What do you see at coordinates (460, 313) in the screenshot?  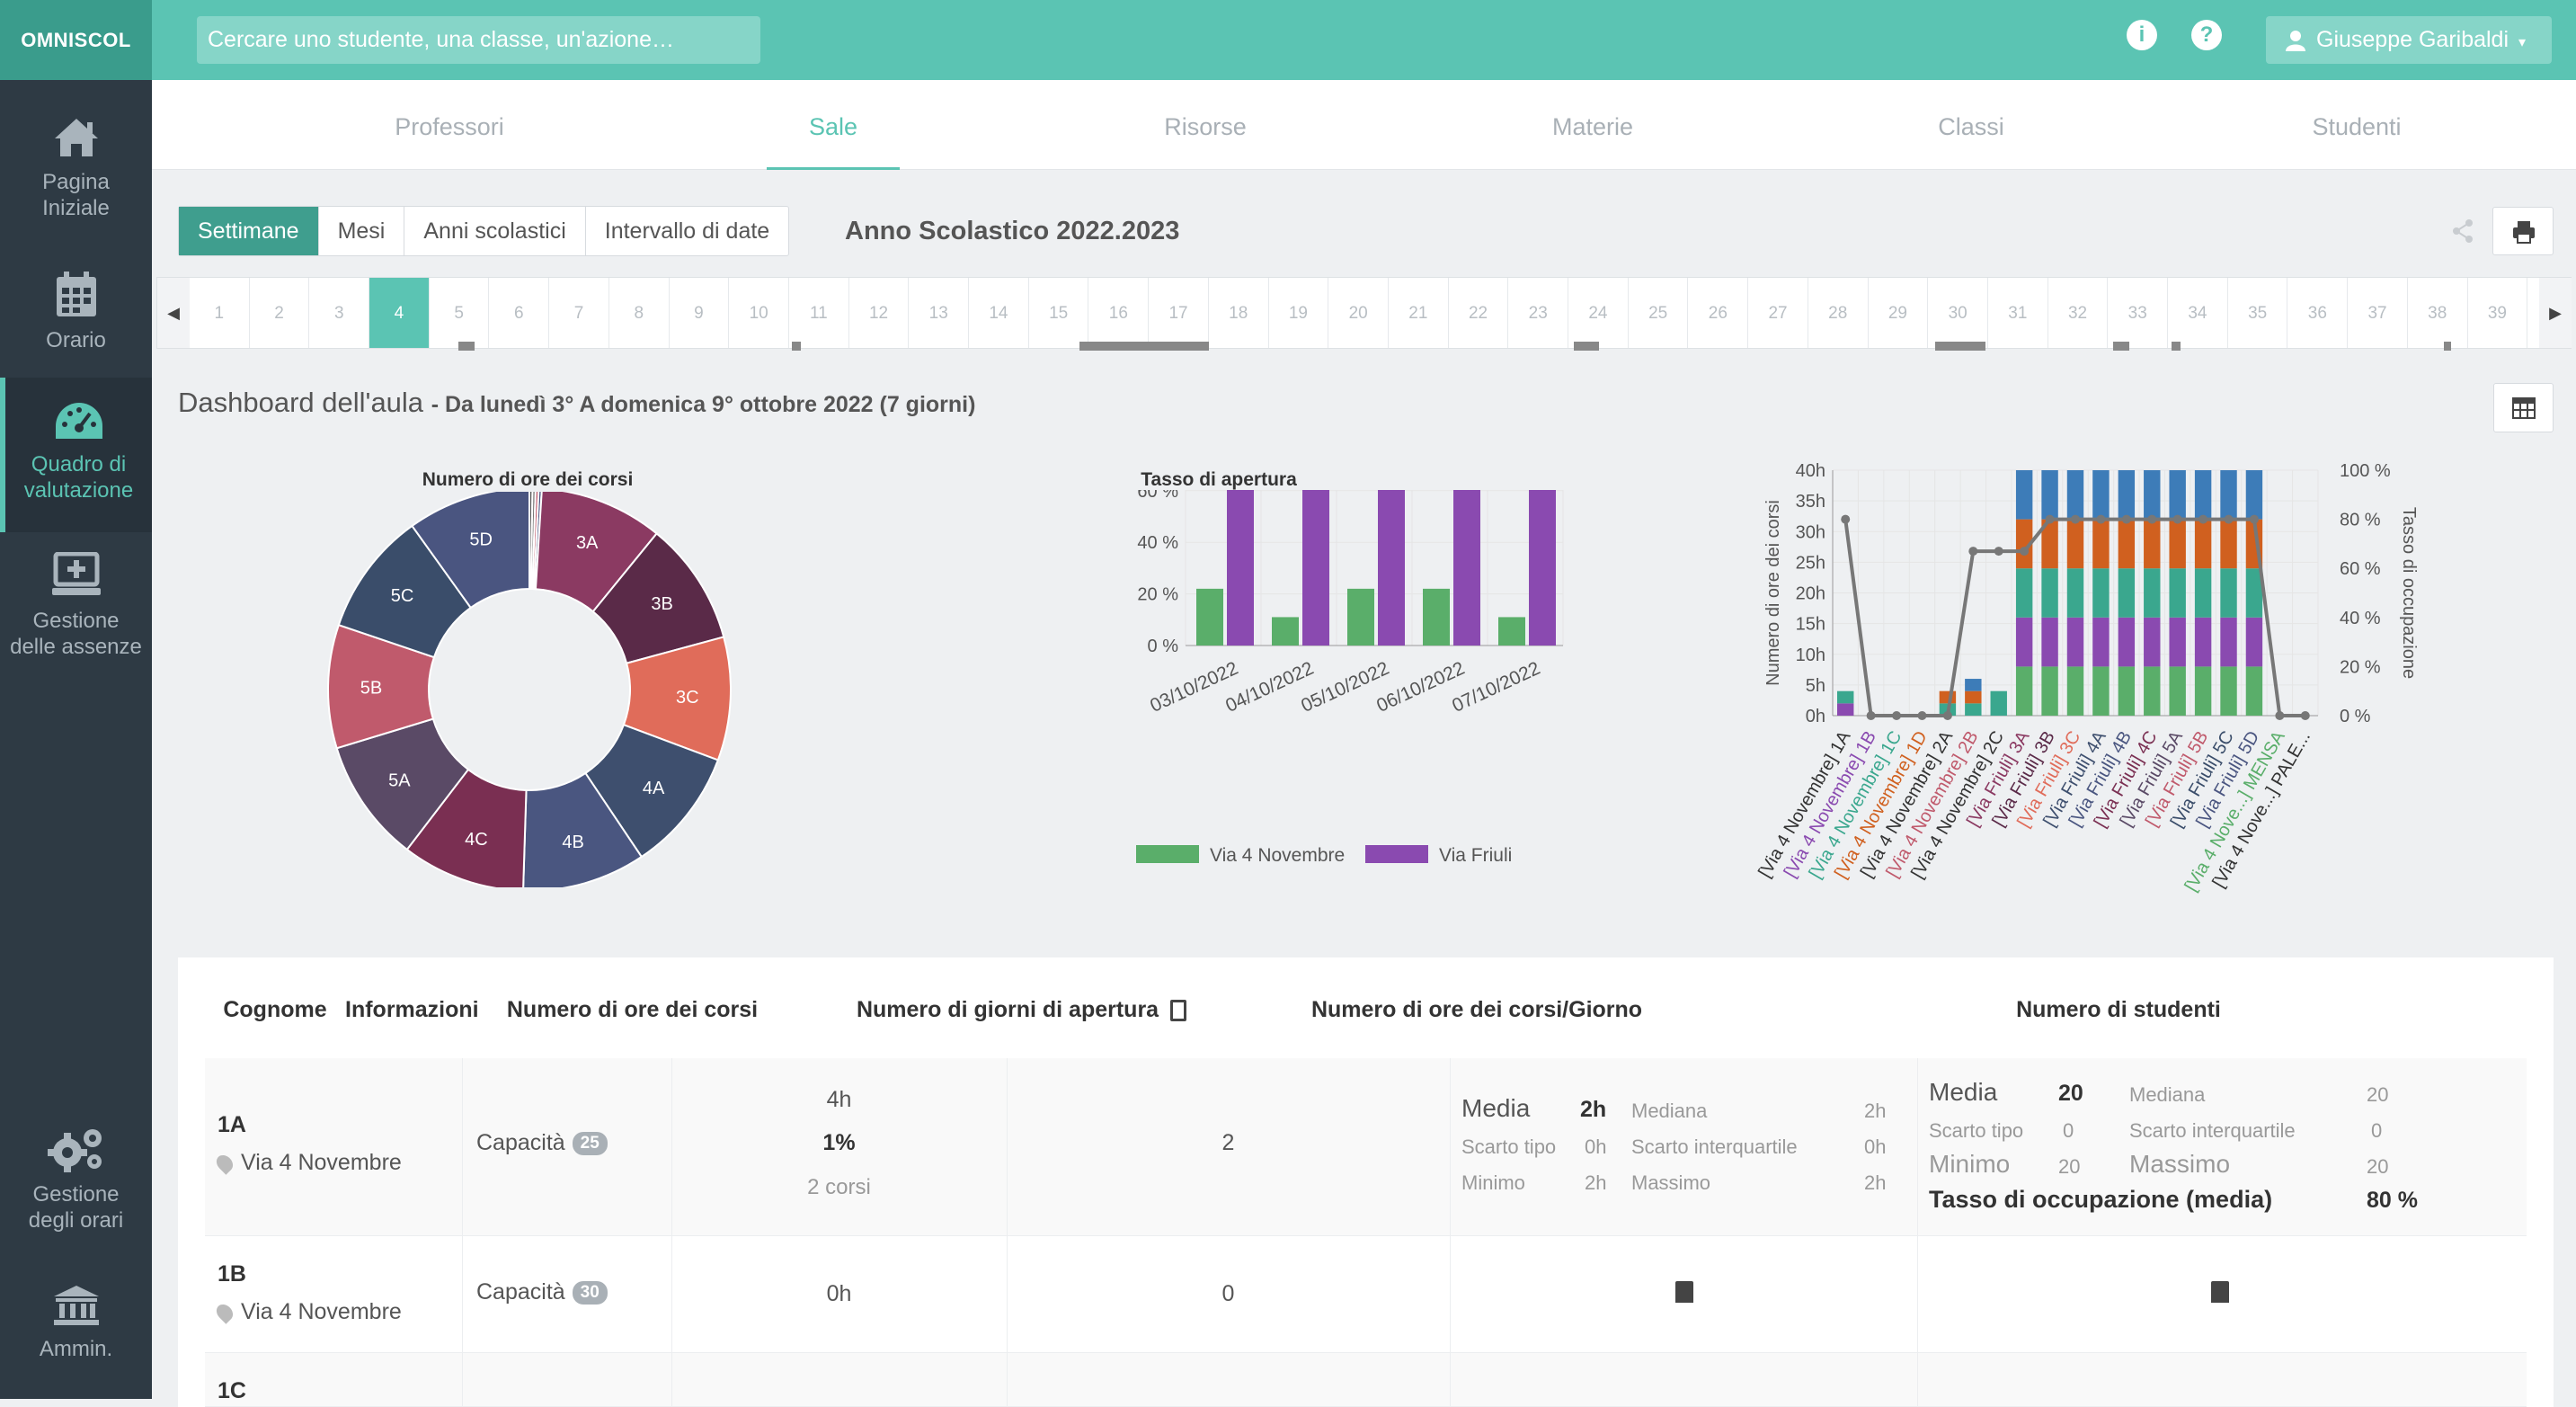 I see `week-cell: 5` at bounding box center [460, 313].